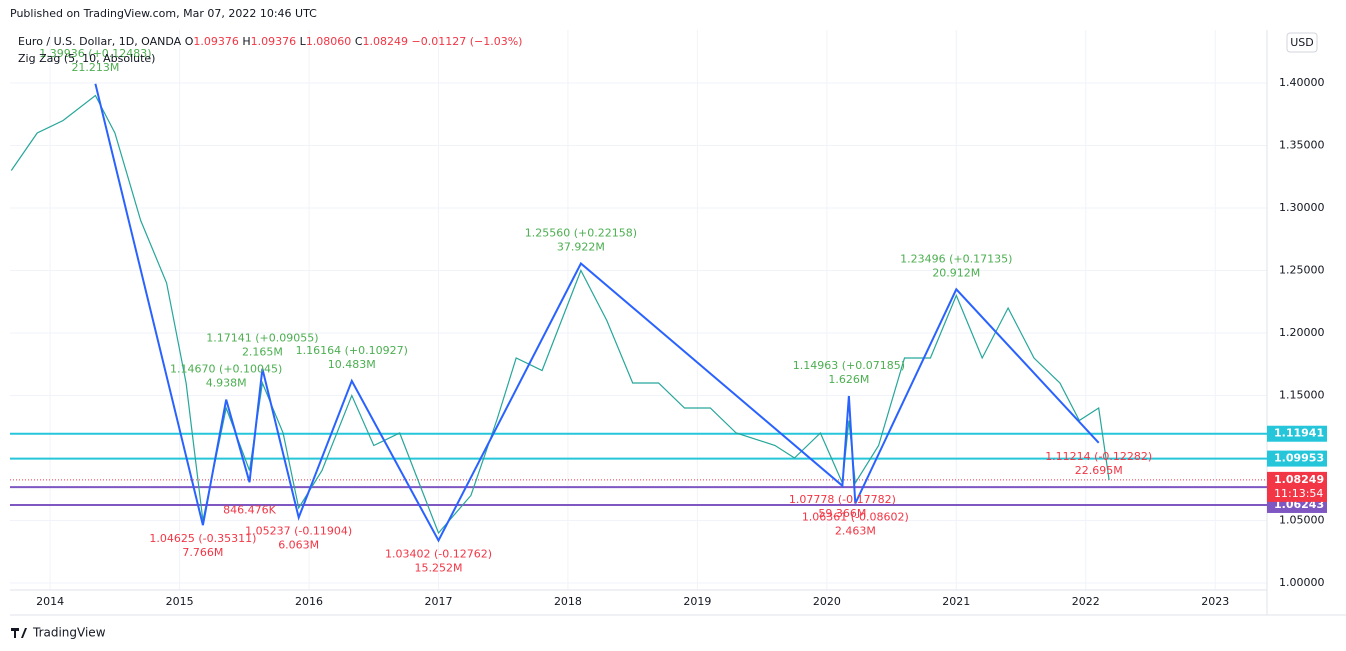  Describe the element at coordinates (249, 509) in the screenshot. I see `pivot-volume: 846.476K` at that location.